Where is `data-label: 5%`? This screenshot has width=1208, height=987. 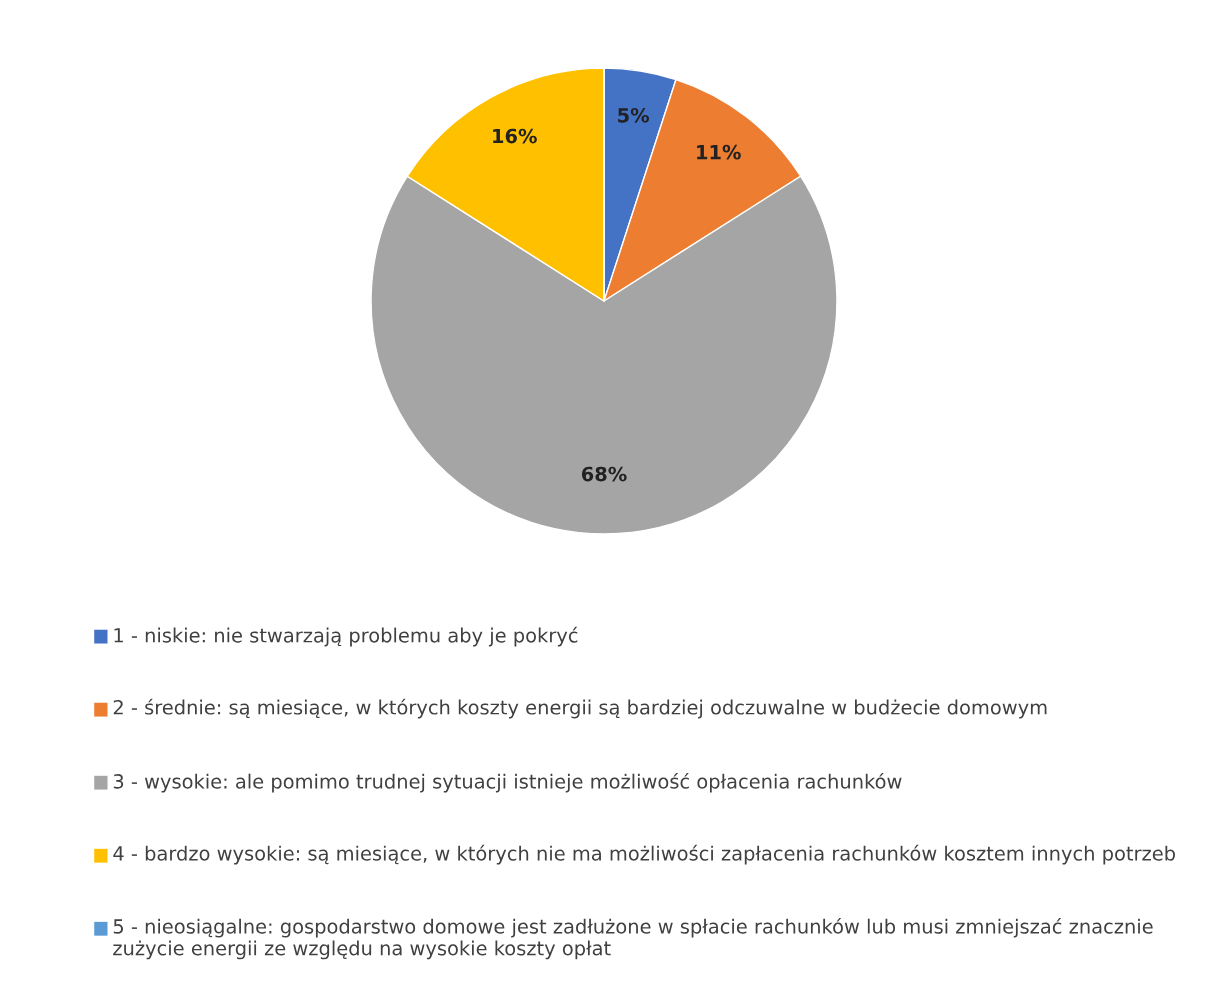 data-label: 5% is located at coordinates (634, 115).